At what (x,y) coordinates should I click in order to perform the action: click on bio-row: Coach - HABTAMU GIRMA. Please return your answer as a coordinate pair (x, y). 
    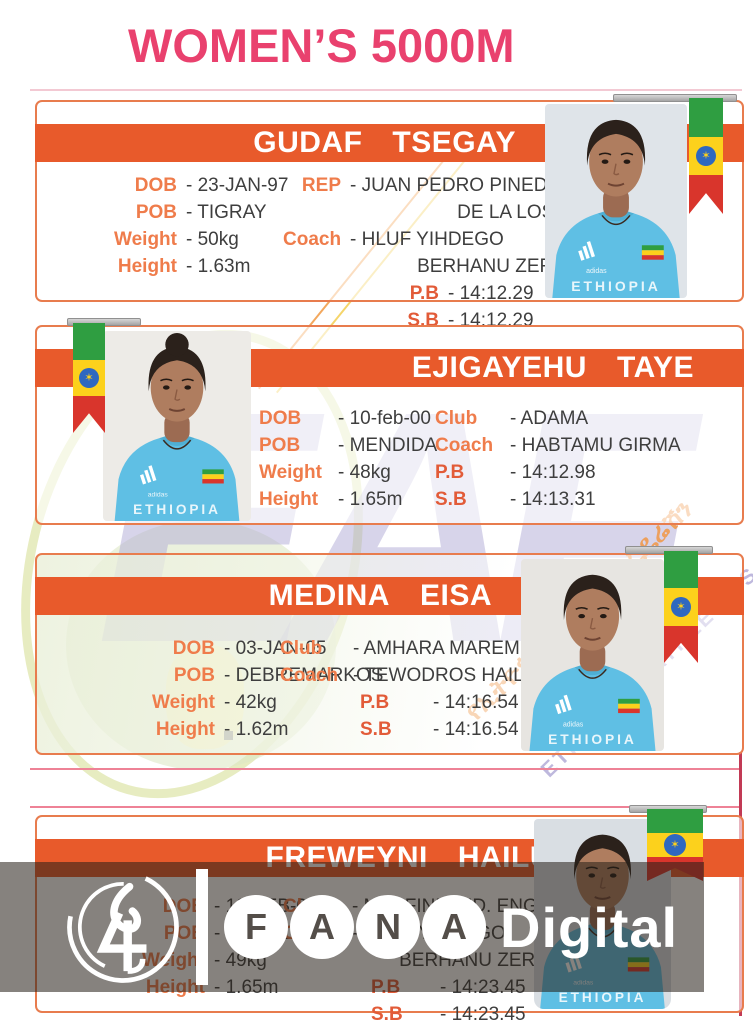
    Looking at the image, I should click on (558, 445).